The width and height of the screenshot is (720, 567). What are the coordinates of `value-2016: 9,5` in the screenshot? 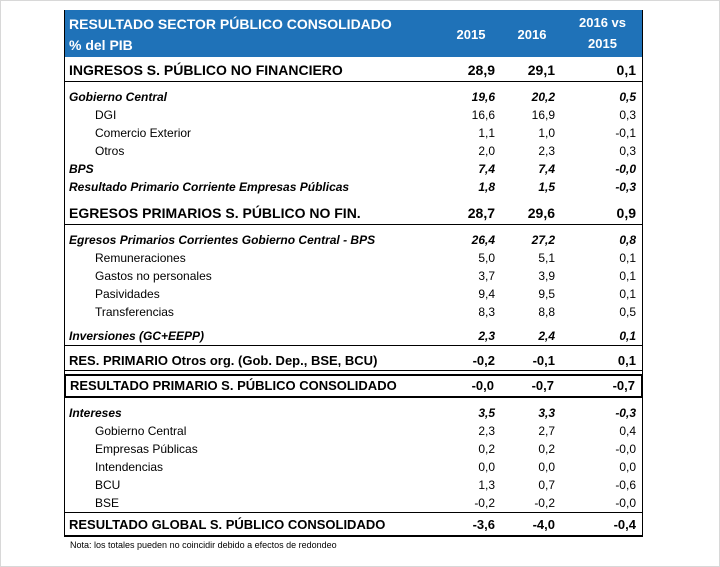 It's located at (546, 294).